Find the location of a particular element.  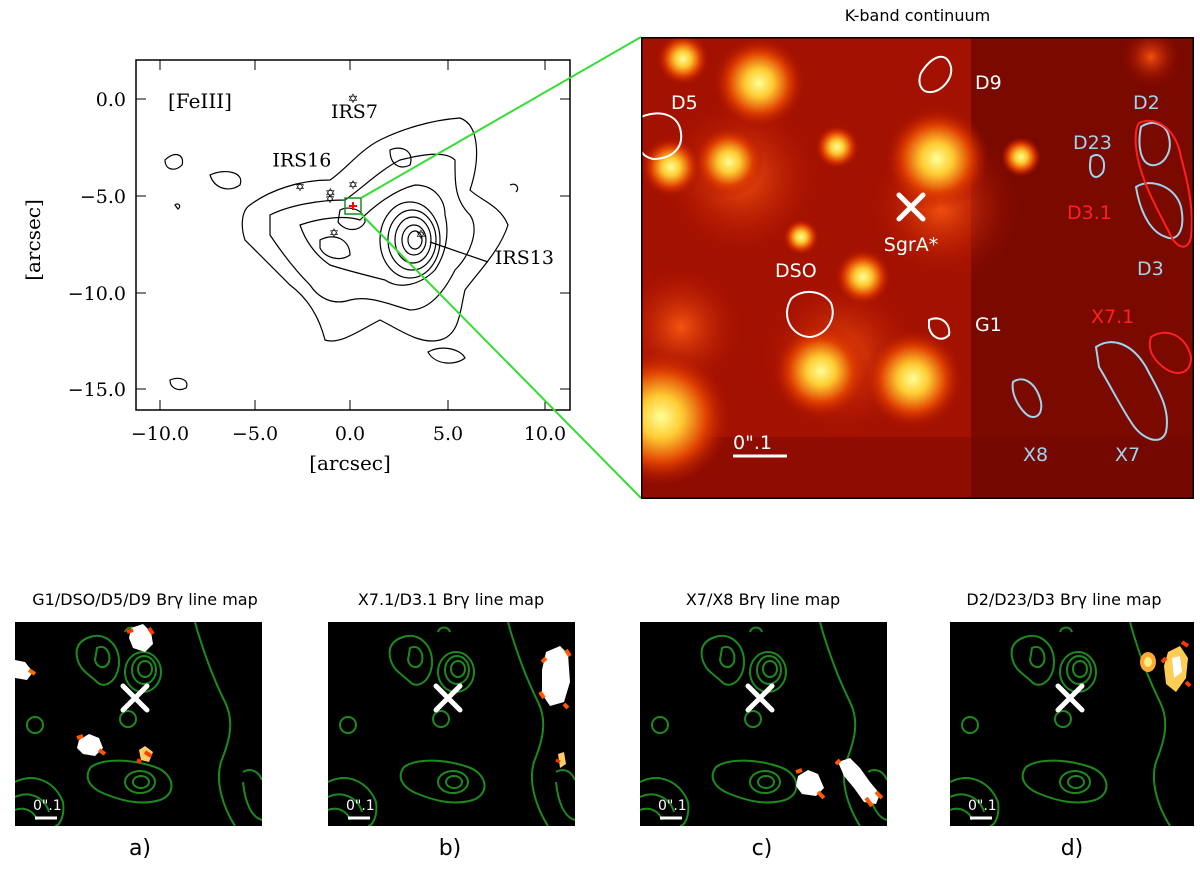

x-tick-label: −5.0 is located at coordinates (255, 434).